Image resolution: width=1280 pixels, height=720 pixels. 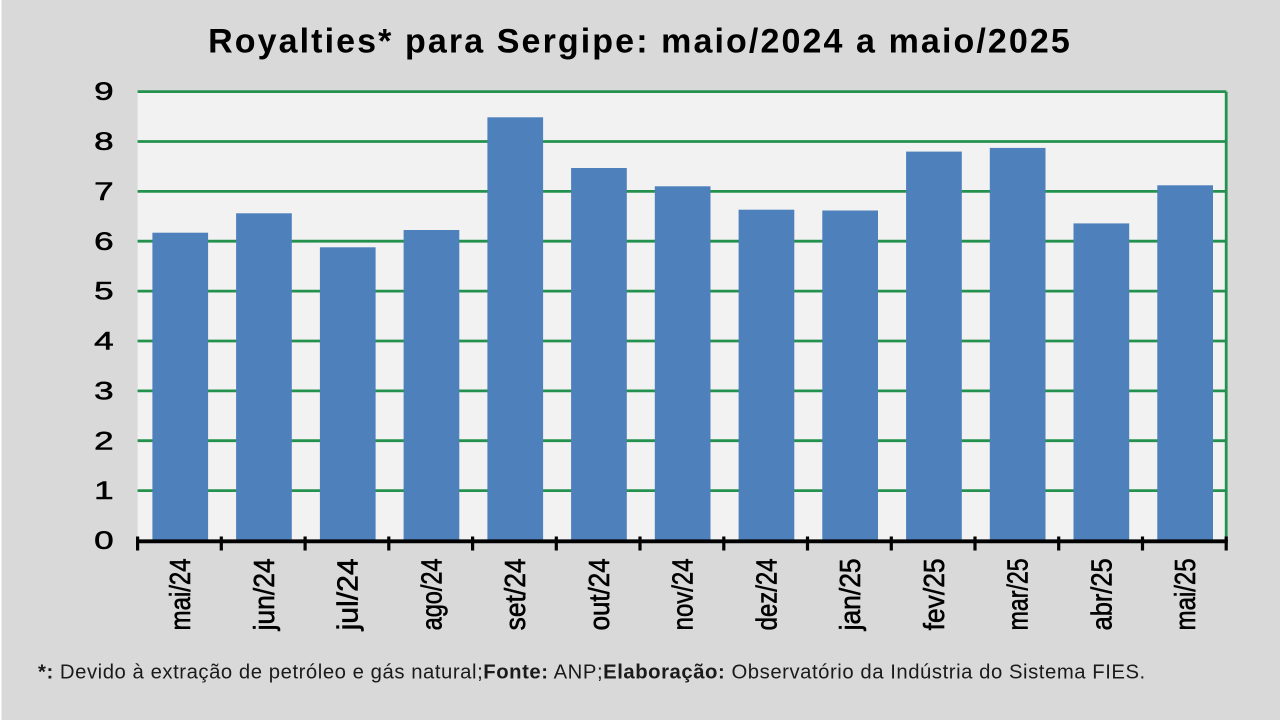 What do you see at coordinates (104, 242) in the screenshot?
I see `svg-text: 6` at bounding box center [104, 242].